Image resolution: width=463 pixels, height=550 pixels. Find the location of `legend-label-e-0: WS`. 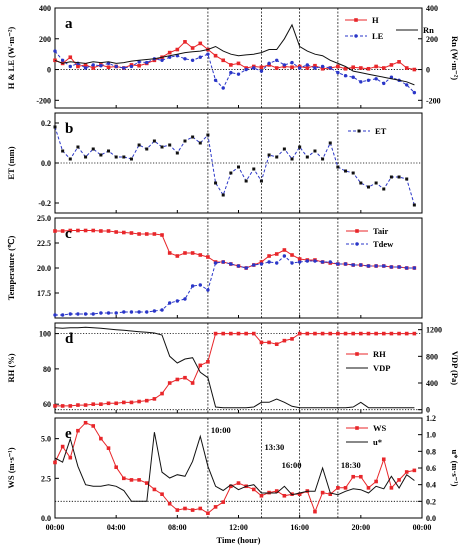

legend-label-e-0: WS is located at coordinates (380, 428).